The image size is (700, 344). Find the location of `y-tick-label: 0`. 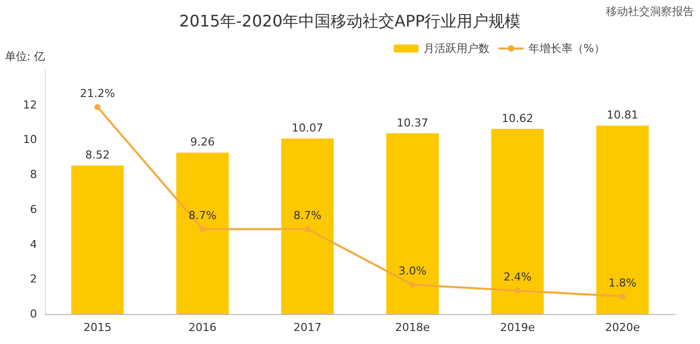

y-tick-label: 0 is located at coordinates (33, 314).